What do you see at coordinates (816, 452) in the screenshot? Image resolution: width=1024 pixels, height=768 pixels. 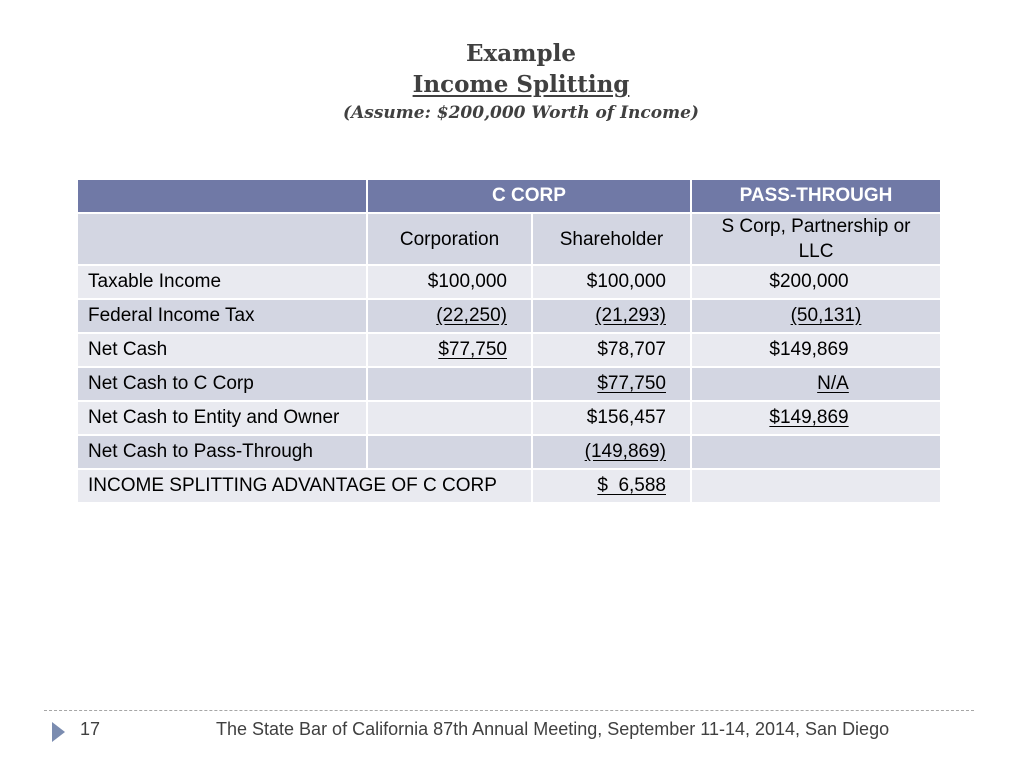 I see `cell-passthrough` at bounding box center [816, 452].